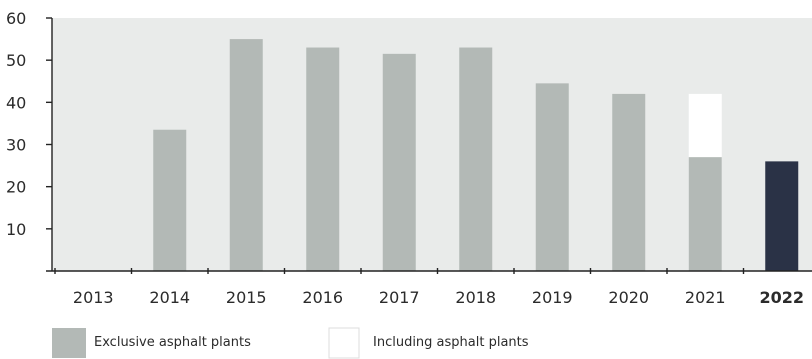  I want to click on bar-exclusive-2016, so click(323, 159).